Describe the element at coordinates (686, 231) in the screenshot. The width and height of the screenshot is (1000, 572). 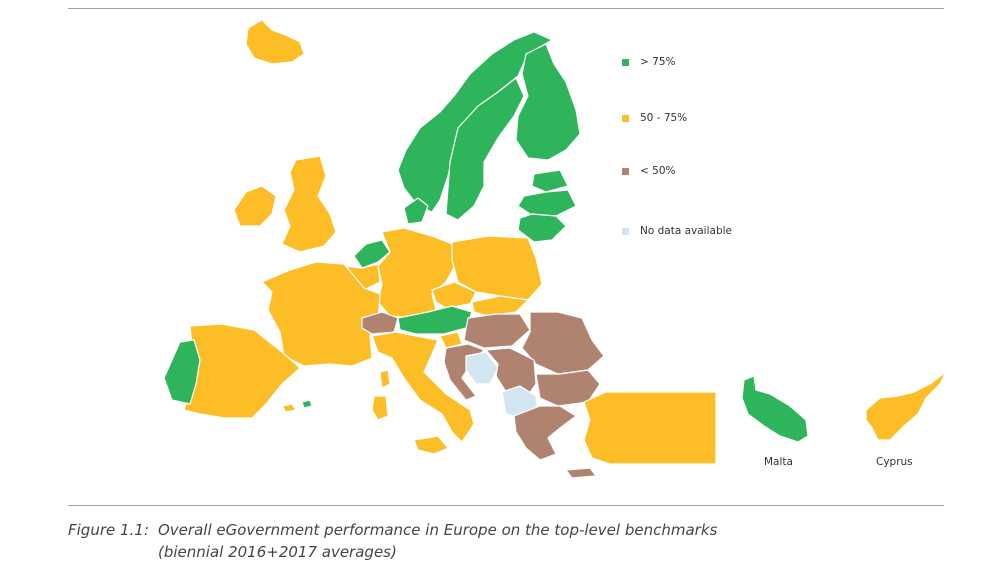
I see `legend-label: No data available` at that location.